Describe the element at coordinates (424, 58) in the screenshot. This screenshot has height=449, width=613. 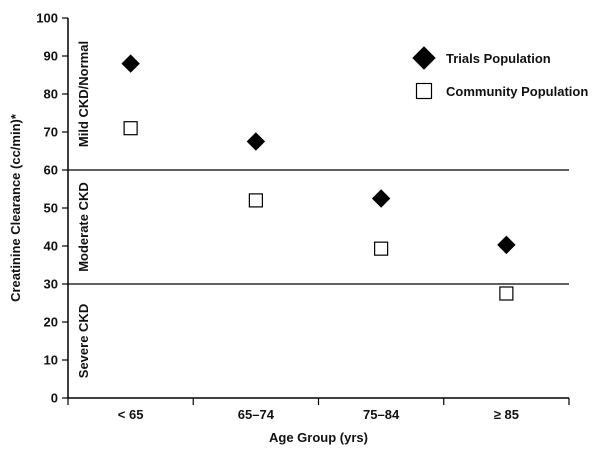
I see `legend-diamond-icon` at that location.